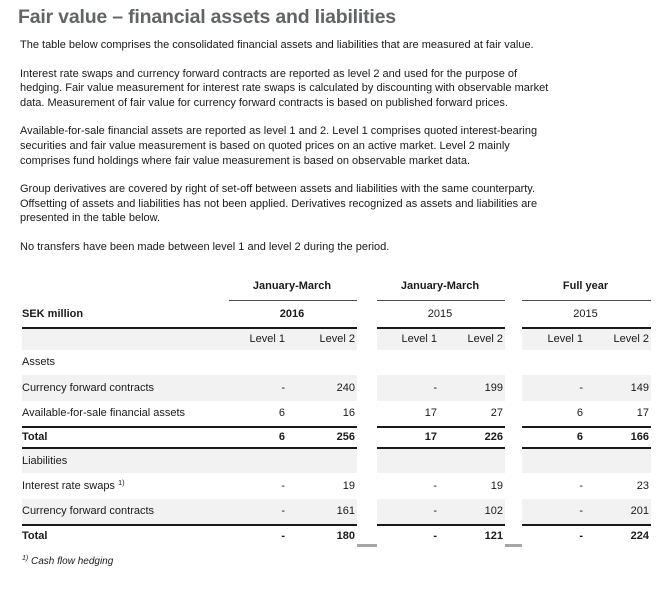  What do you see at coordinates (497, 413) in the screenshot?
I see `value-cell: 27` at bounding box center [497, 413].